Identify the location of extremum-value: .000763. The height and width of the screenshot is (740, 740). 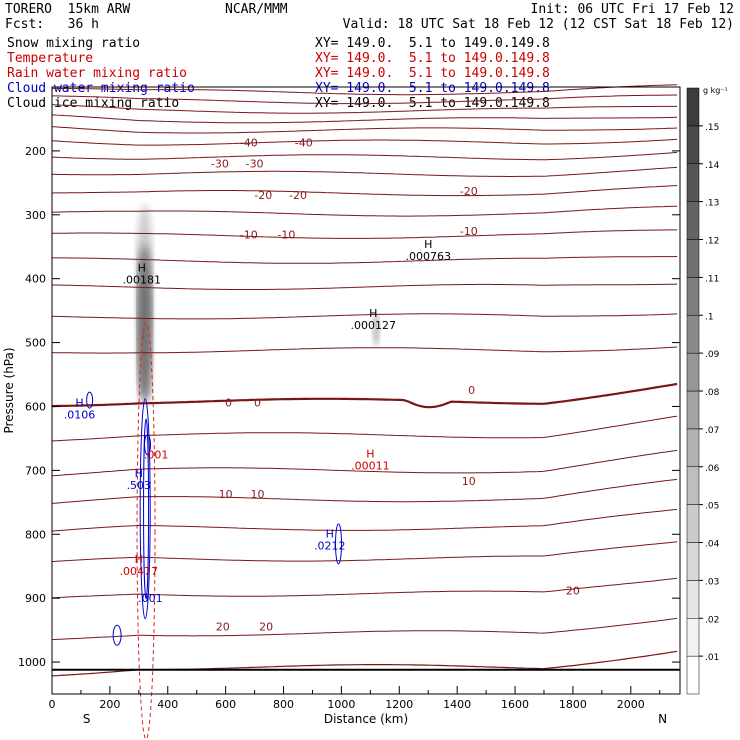
(428, 256).